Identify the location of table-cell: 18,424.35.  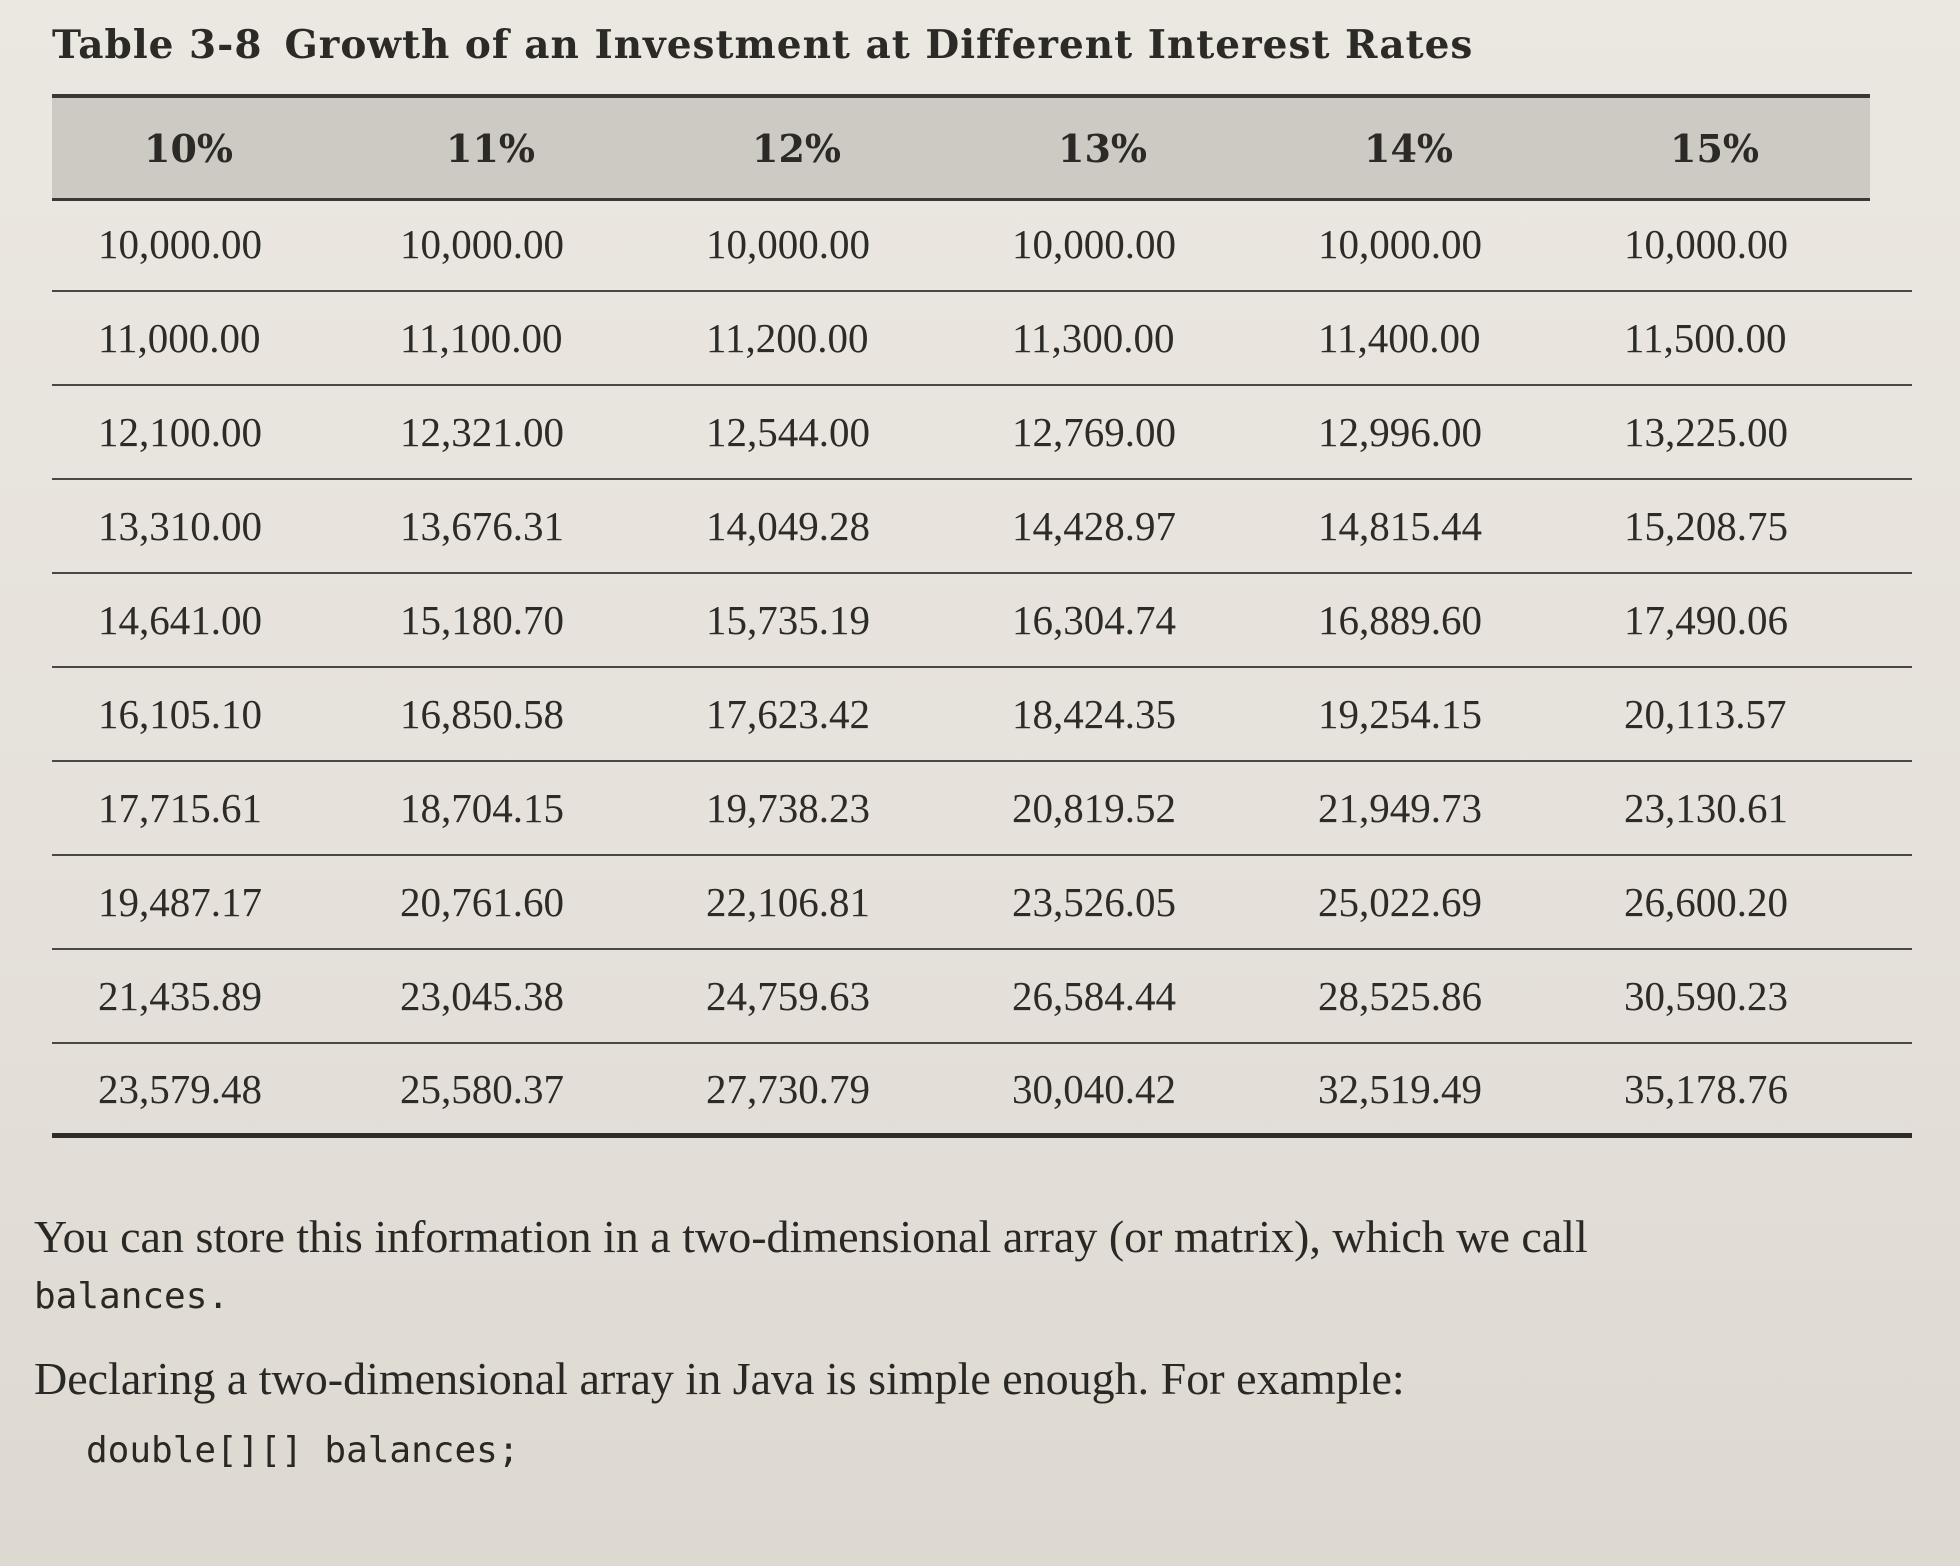
(1094, 714).